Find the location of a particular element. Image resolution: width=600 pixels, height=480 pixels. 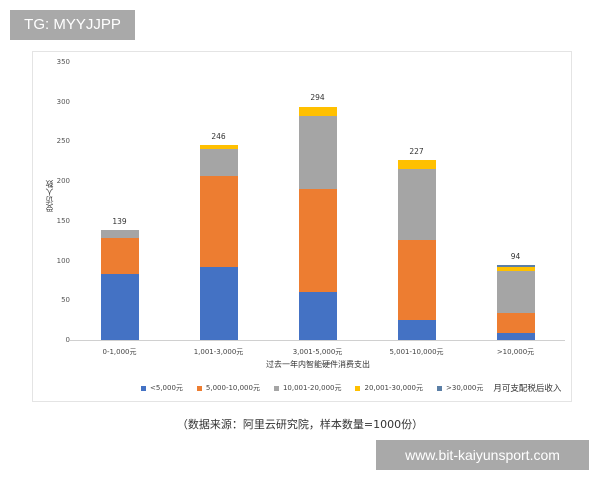

x-tick-label: 1,001-3,000元 is located at coordinates (218, 352).